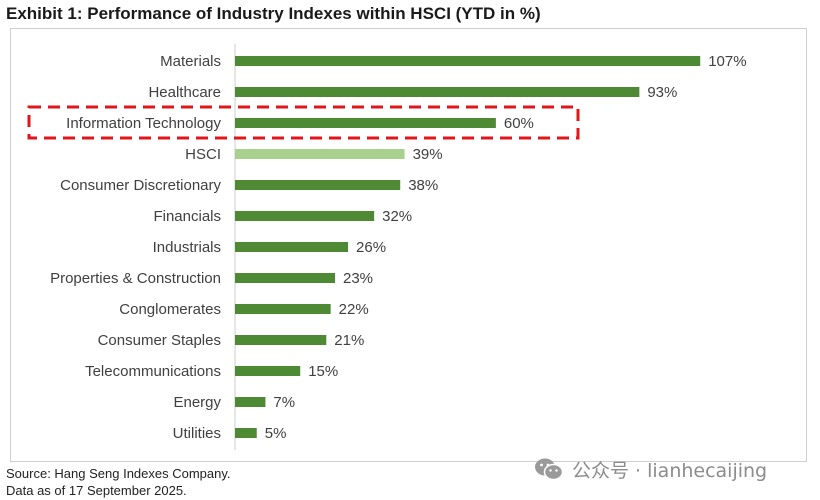 The width and height of the screenshot is (820, 500). What do you see at coordinates (118, 473) in the screenshot?
I see `source-note: Source: Hang Seng Indexes Company.` at bounding box center [118, 473].